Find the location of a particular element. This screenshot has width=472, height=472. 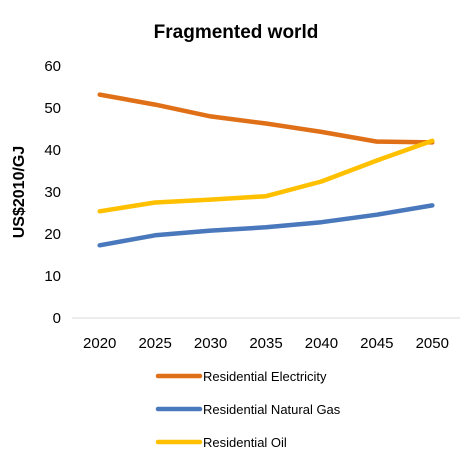

x-tick-label: 2040 is located at coordinates (321, 343).